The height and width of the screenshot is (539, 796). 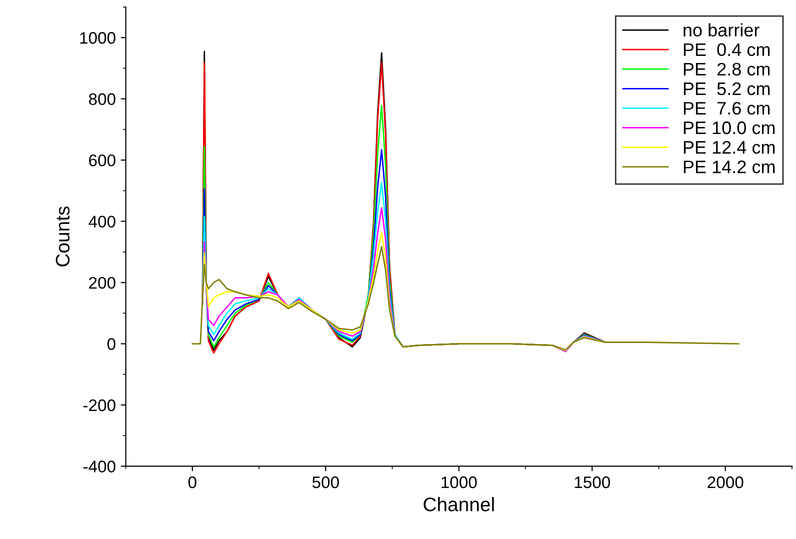 What do you see at coordinates (459, 504) in the screenshot?
I see `x-axis-title: Channel` at bounding box center [459, 504].